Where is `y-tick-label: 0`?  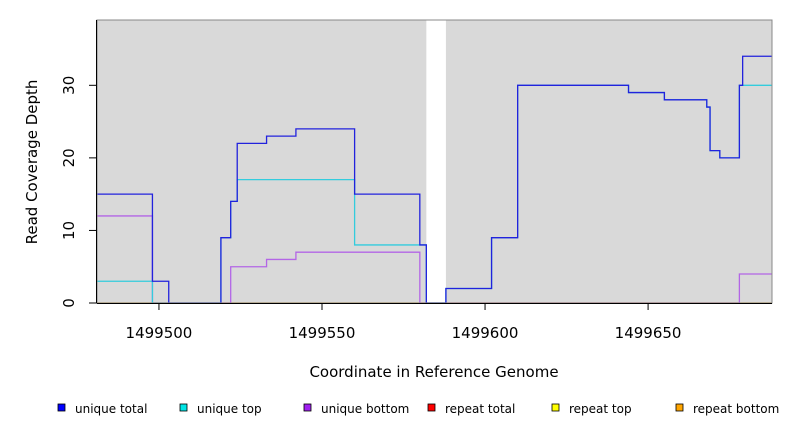 y-tick-label: 0 is located at coordinates (69, 303).